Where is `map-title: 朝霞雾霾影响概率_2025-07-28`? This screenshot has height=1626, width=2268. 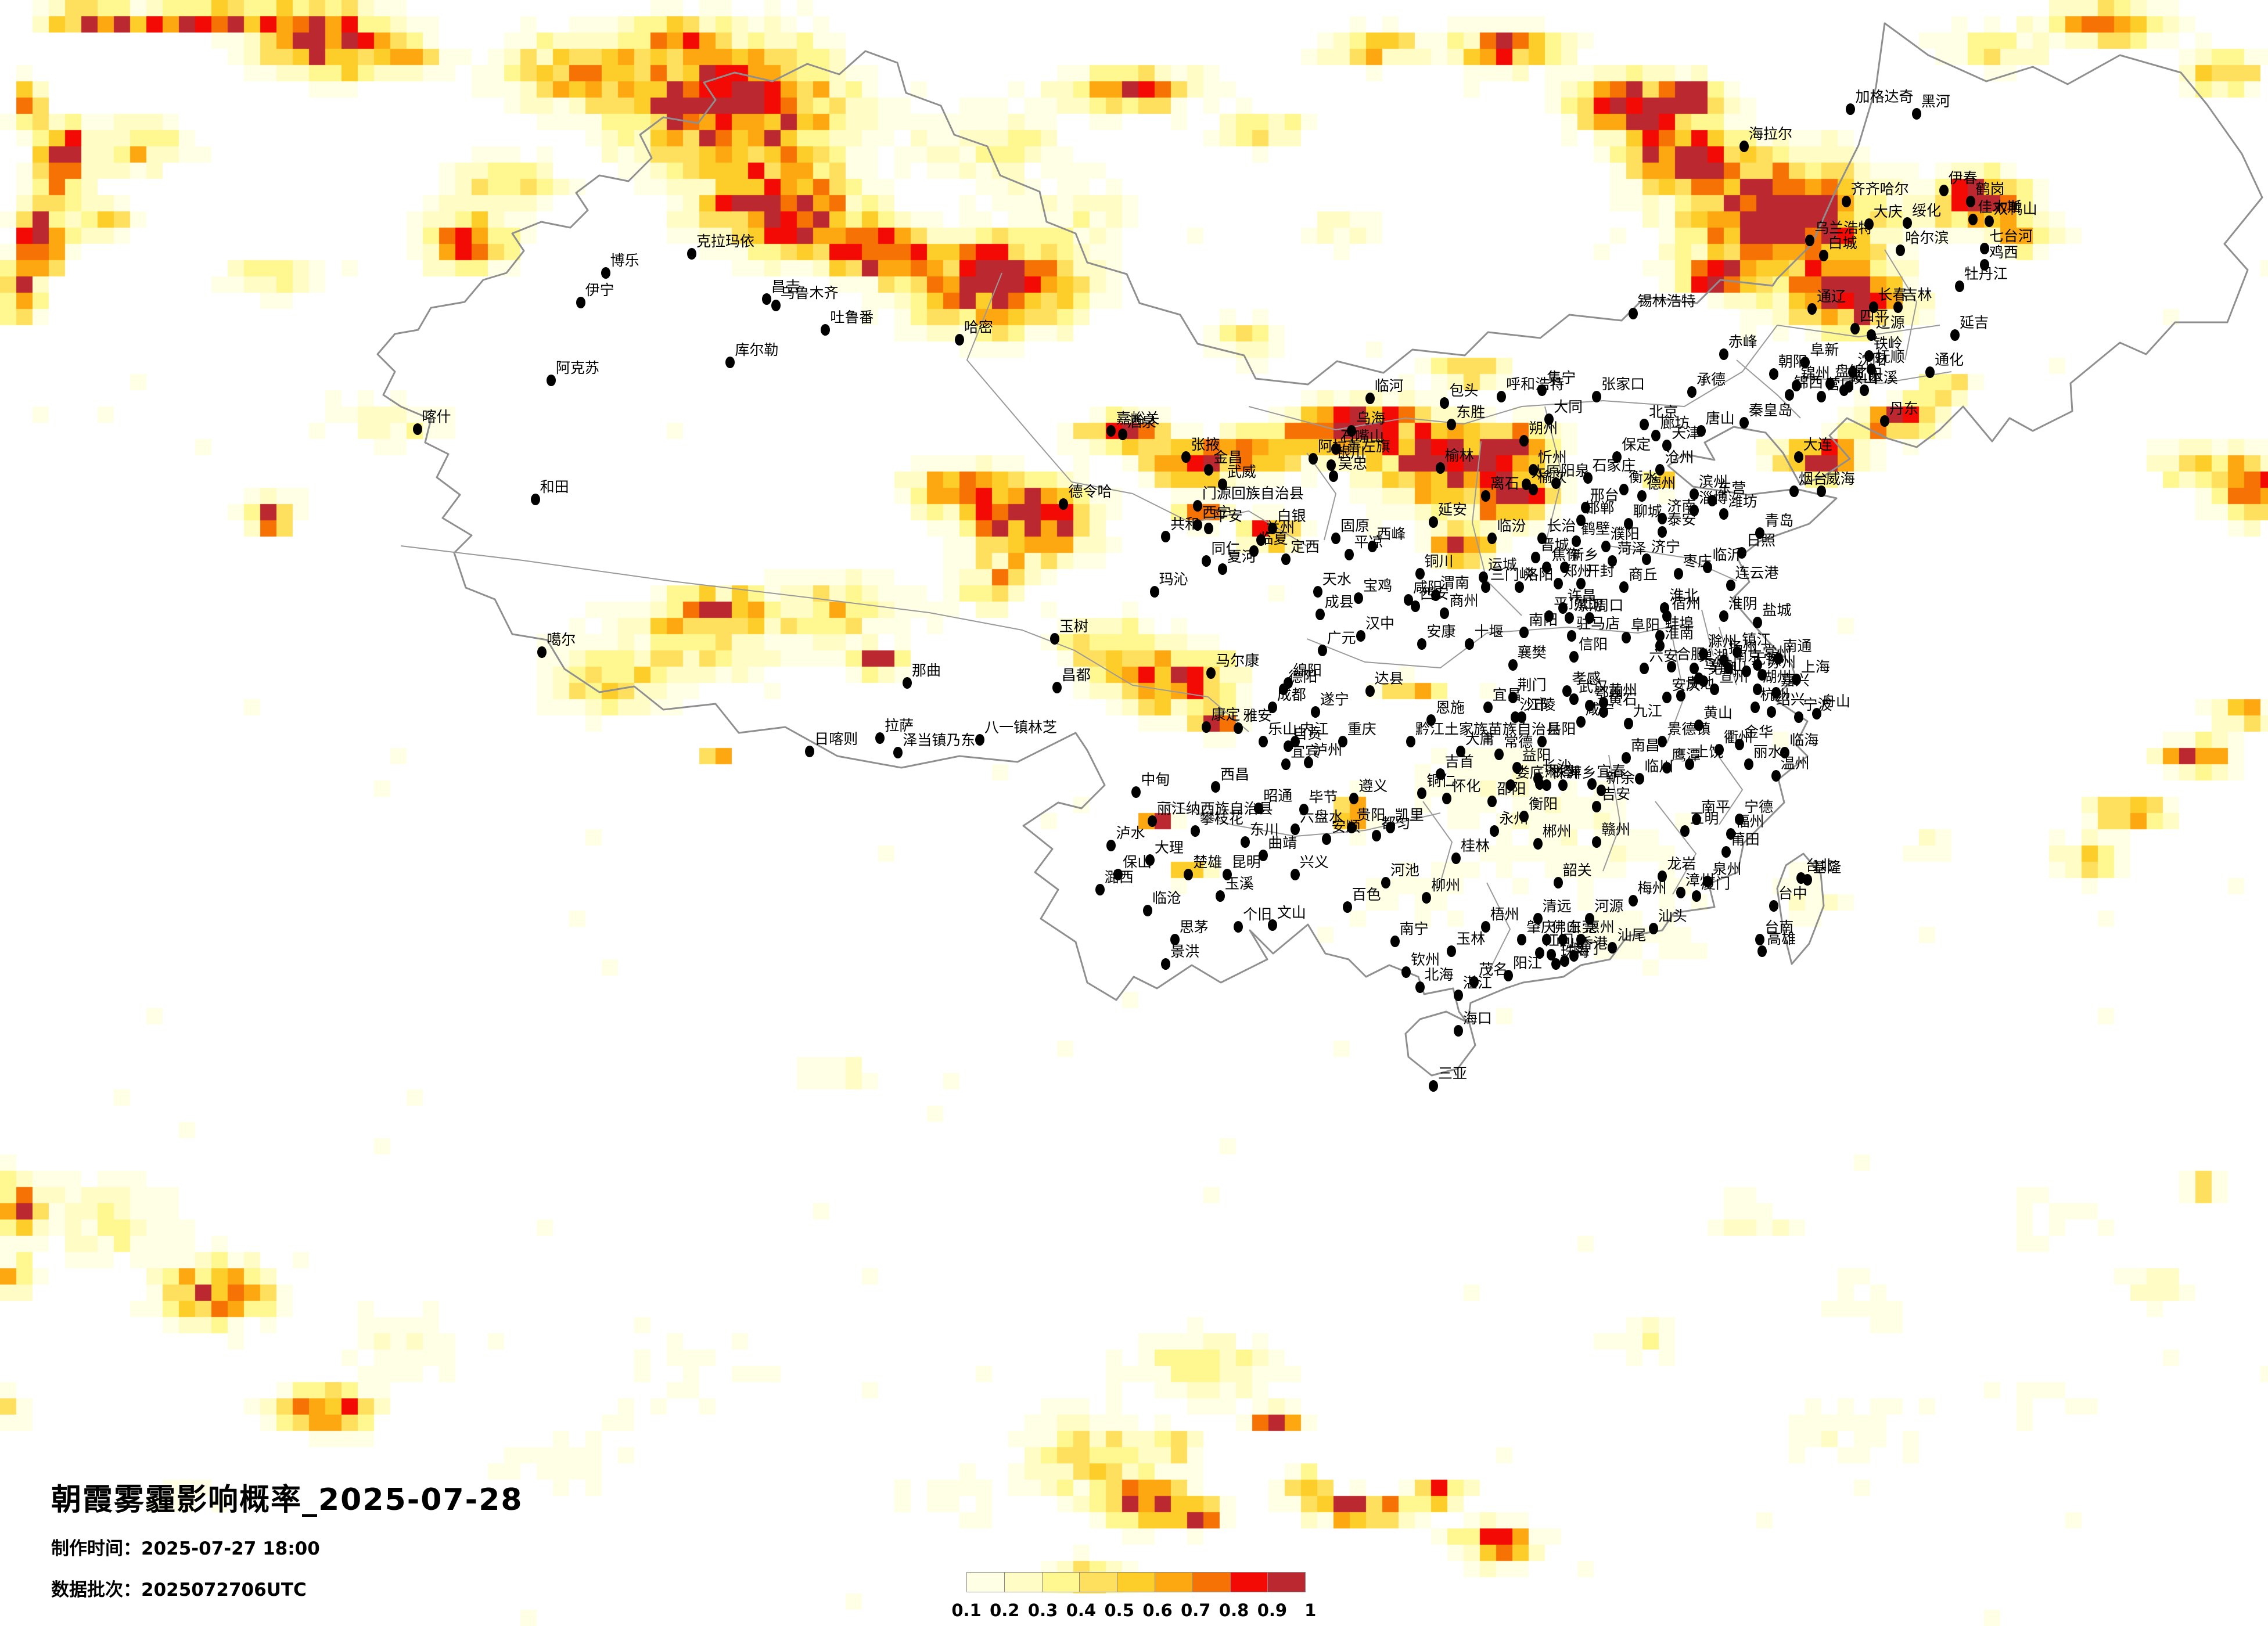
map-title: 朝霞雾霾影响概率_2025-07-28 is located at coordinates (287, 1500).